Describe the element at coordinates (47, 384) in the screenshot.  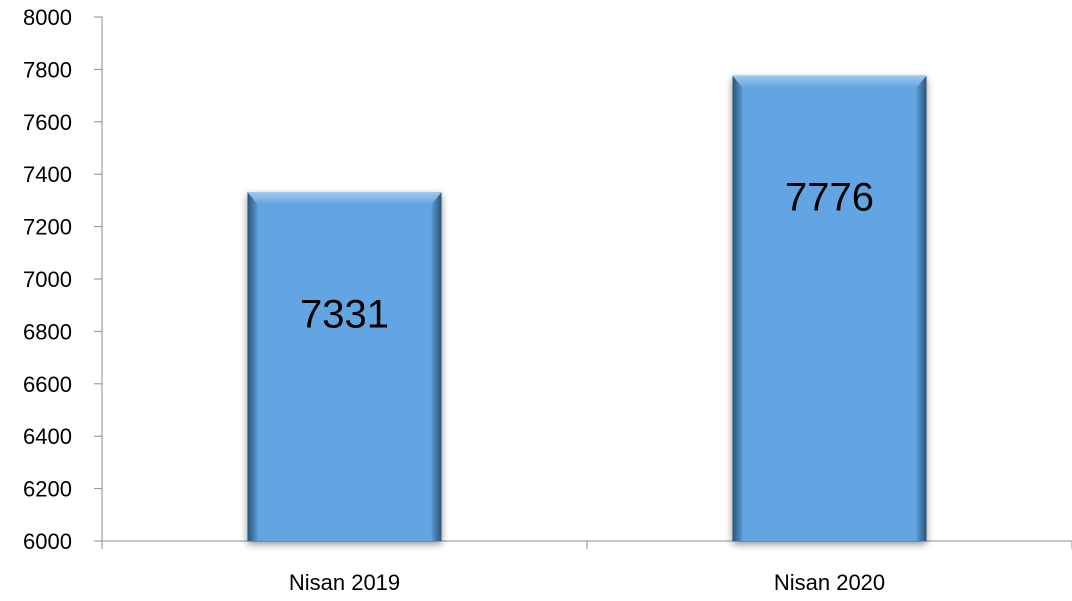
I see `y-tick-label: 6600` at that location.